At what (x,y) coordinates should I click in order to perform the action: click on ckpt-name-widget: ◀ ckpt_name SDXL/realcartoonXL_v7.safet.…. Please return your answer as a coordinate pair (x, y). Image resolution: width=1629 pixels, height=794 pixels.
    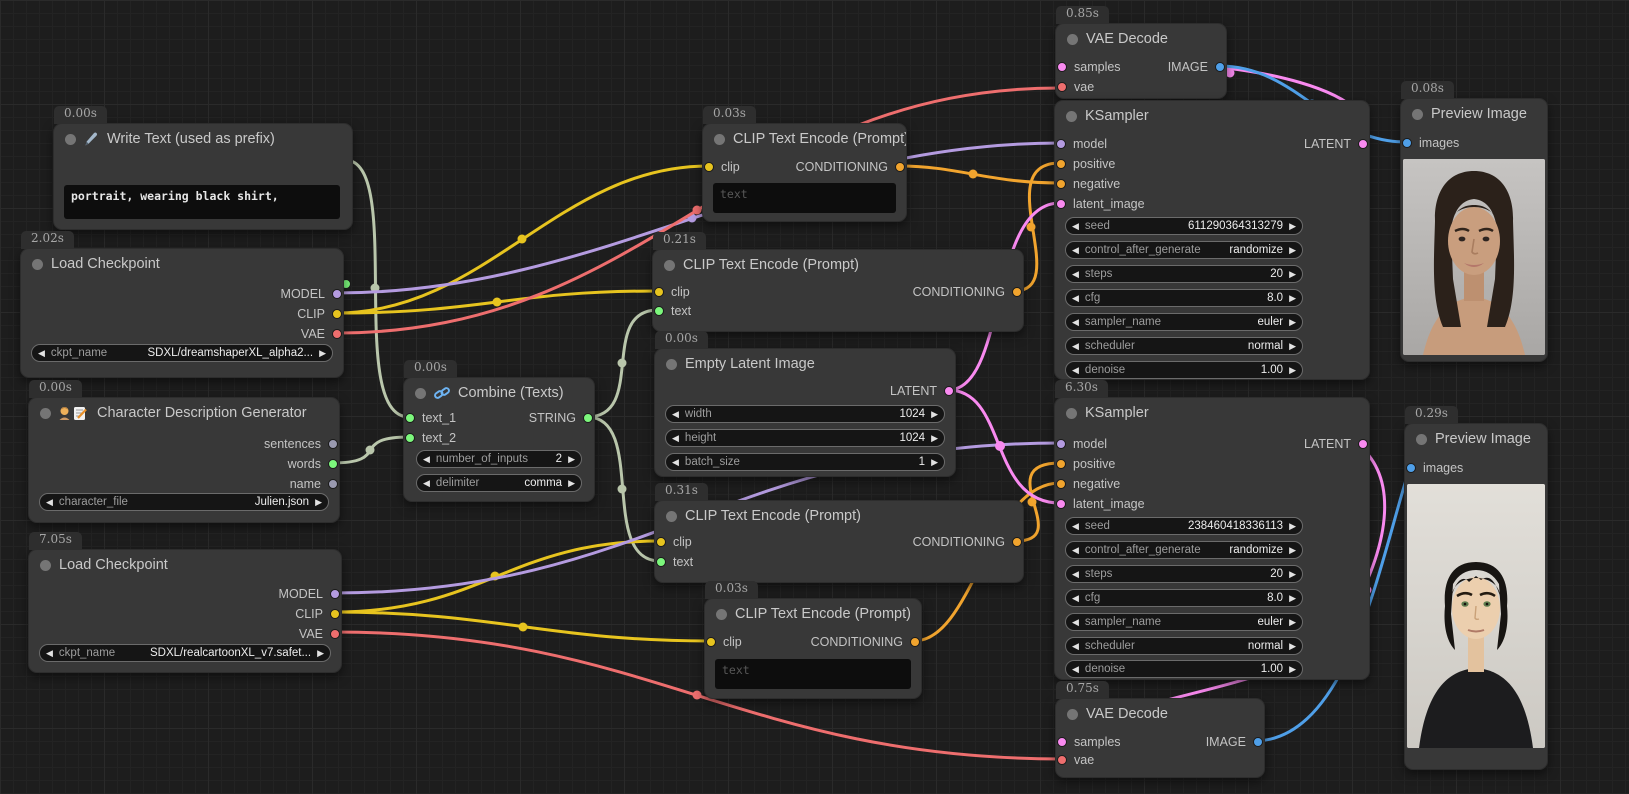
    Looking at the image, I should click on (185, 653).